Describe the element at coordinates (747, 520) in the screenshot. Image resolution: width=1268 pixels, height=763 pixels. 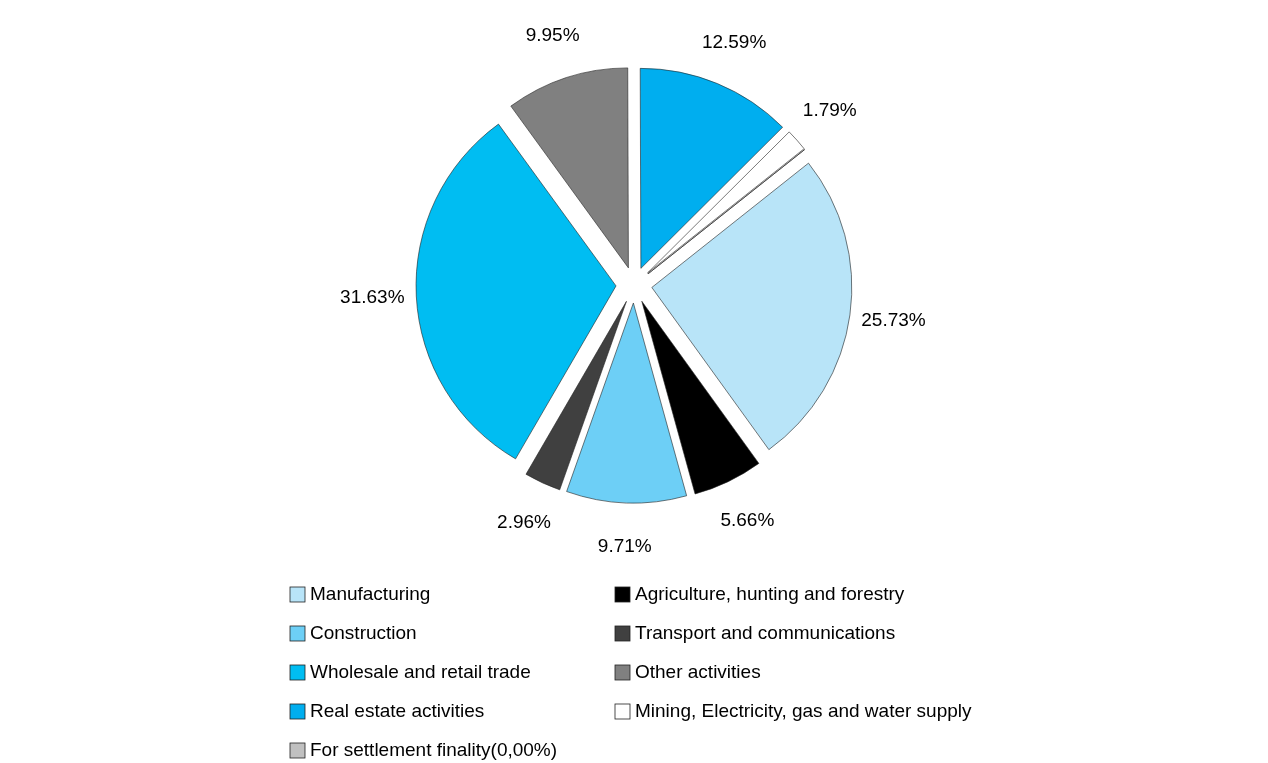
I see `data-label: 5.66%` at that location.